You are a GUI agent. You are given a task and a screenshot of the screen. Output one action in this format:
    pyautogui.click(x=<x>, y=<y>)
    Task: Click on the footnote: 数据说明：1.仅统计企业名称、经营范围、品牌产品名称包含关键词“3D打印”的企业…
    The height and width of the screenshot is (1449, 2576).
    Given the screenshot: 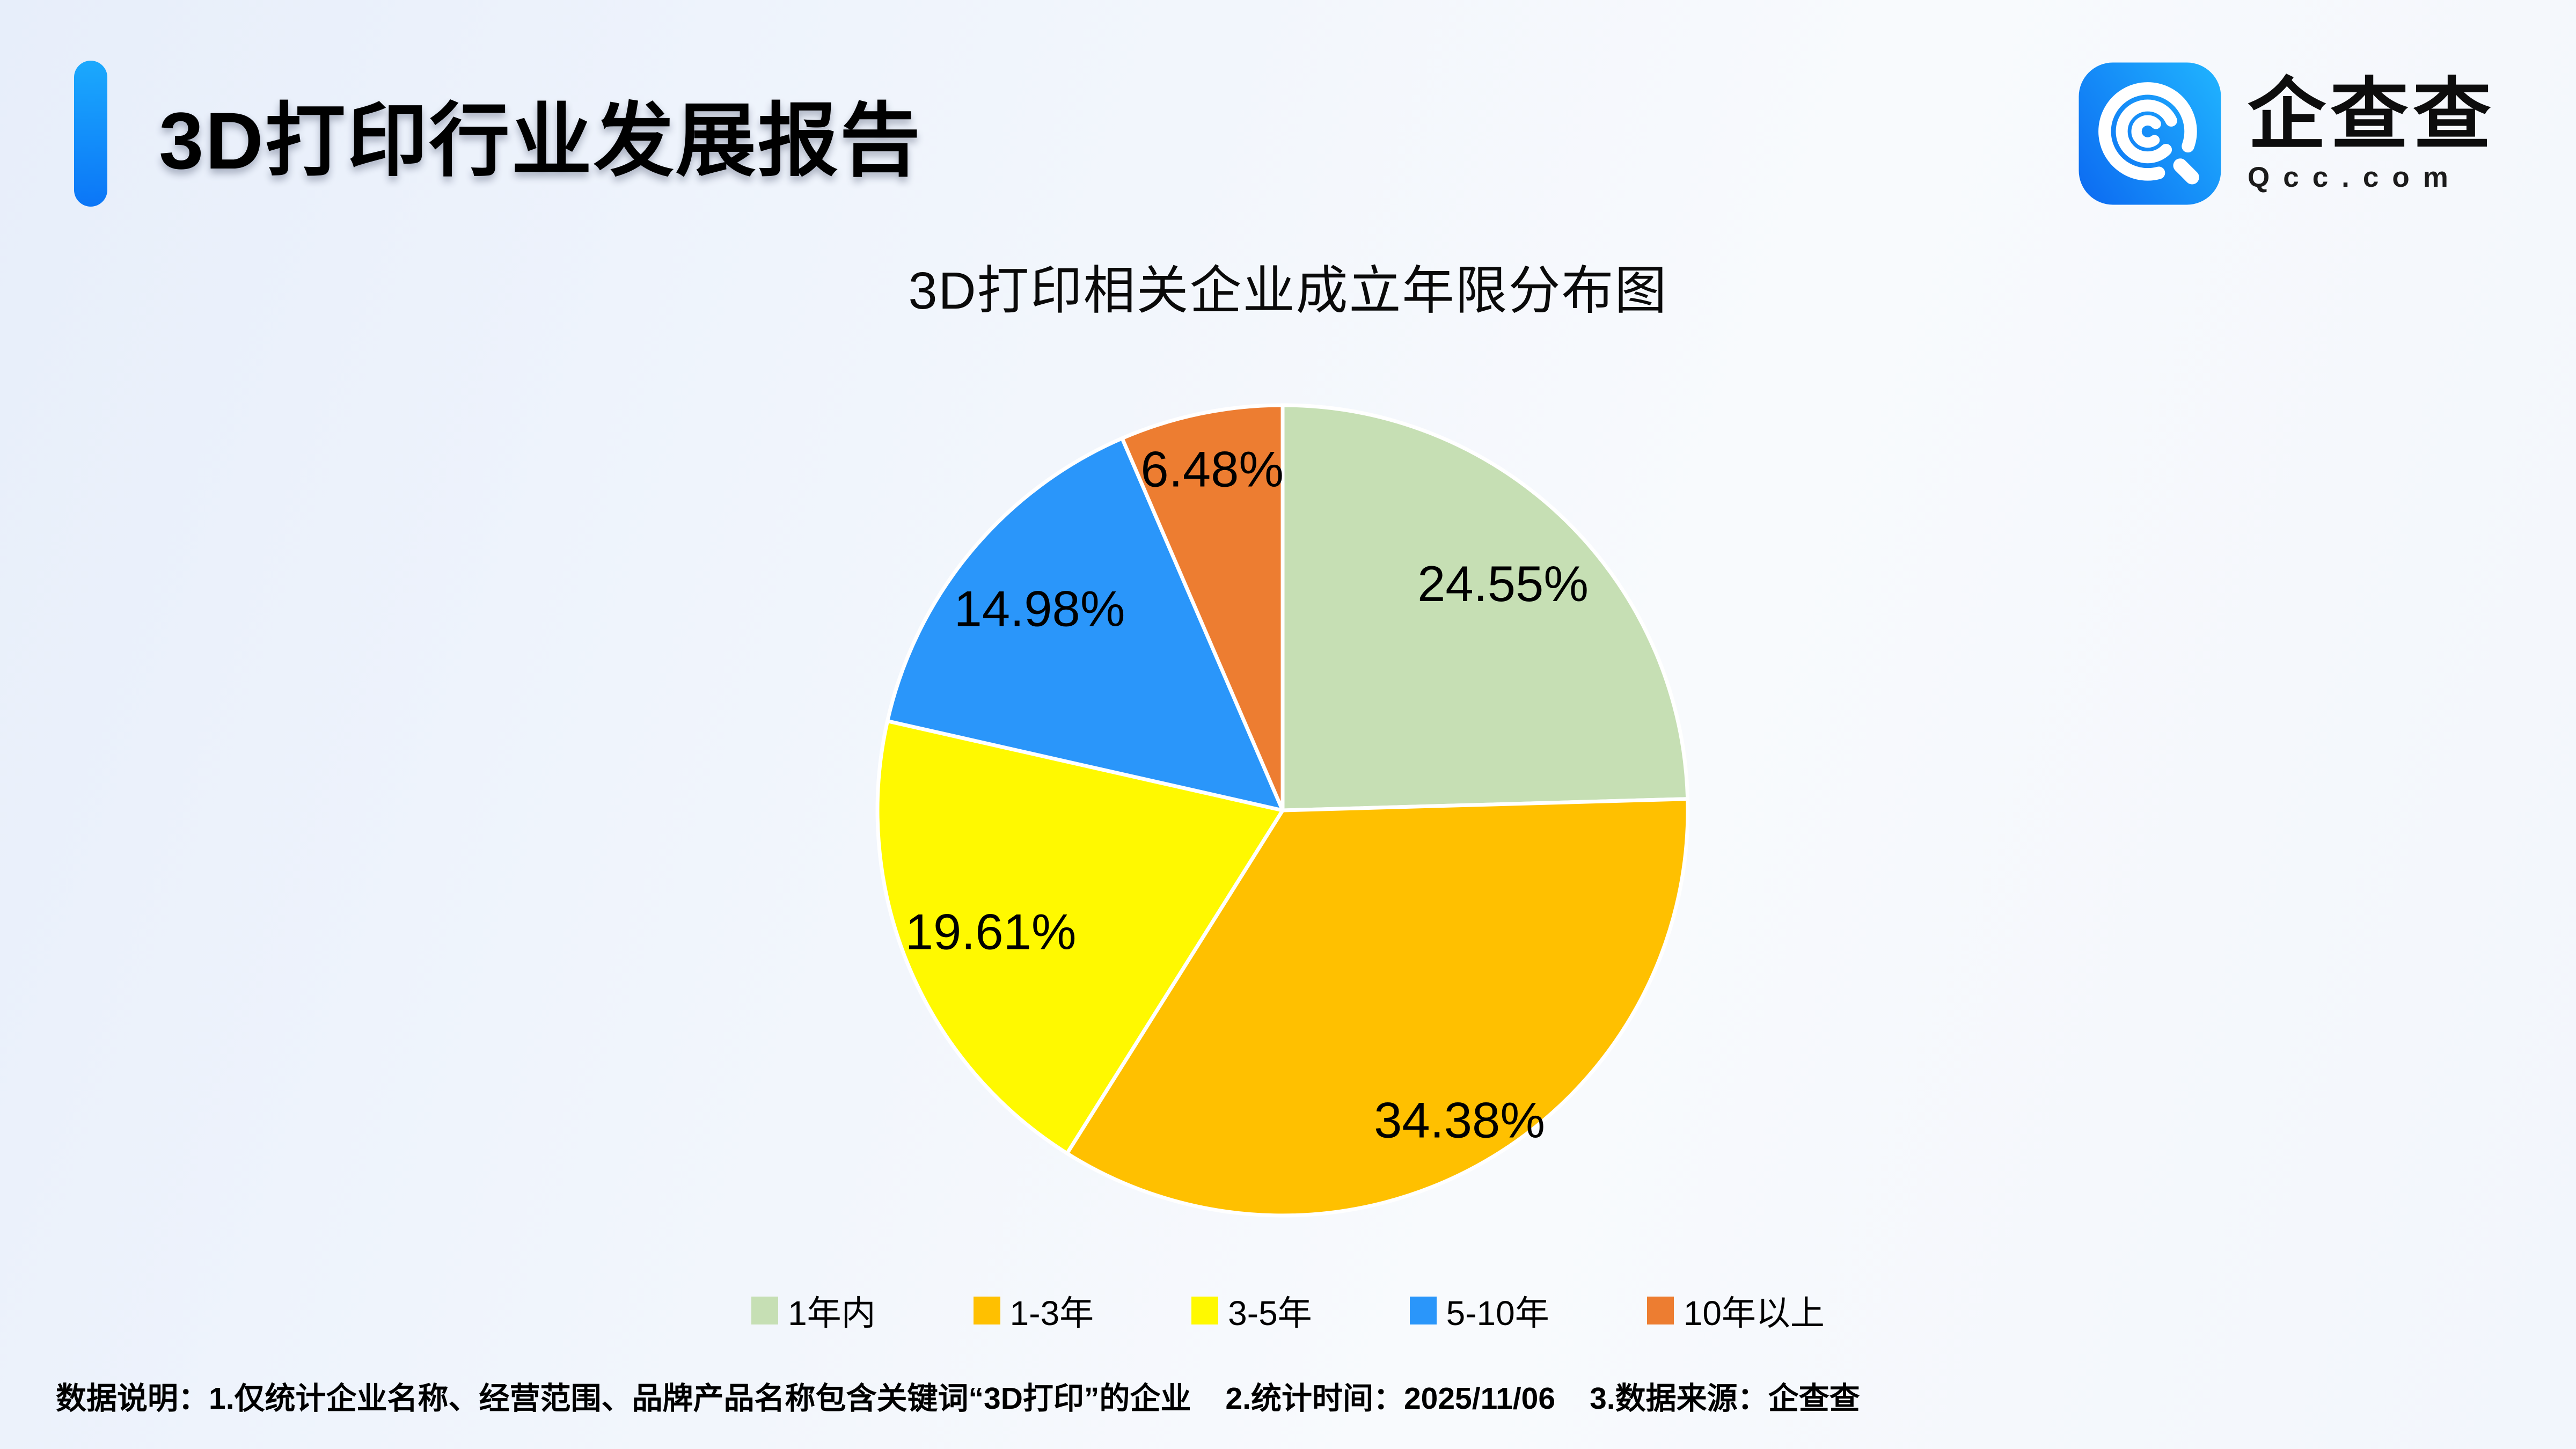 What is the action you would take?
    pyautogui.click(x=958, y=1396)
    